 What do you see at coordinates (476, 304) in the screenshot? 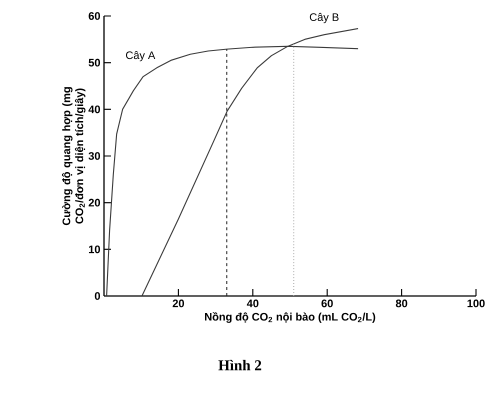
I see `x-tick-label: 100` at bounding box center [476, 304].